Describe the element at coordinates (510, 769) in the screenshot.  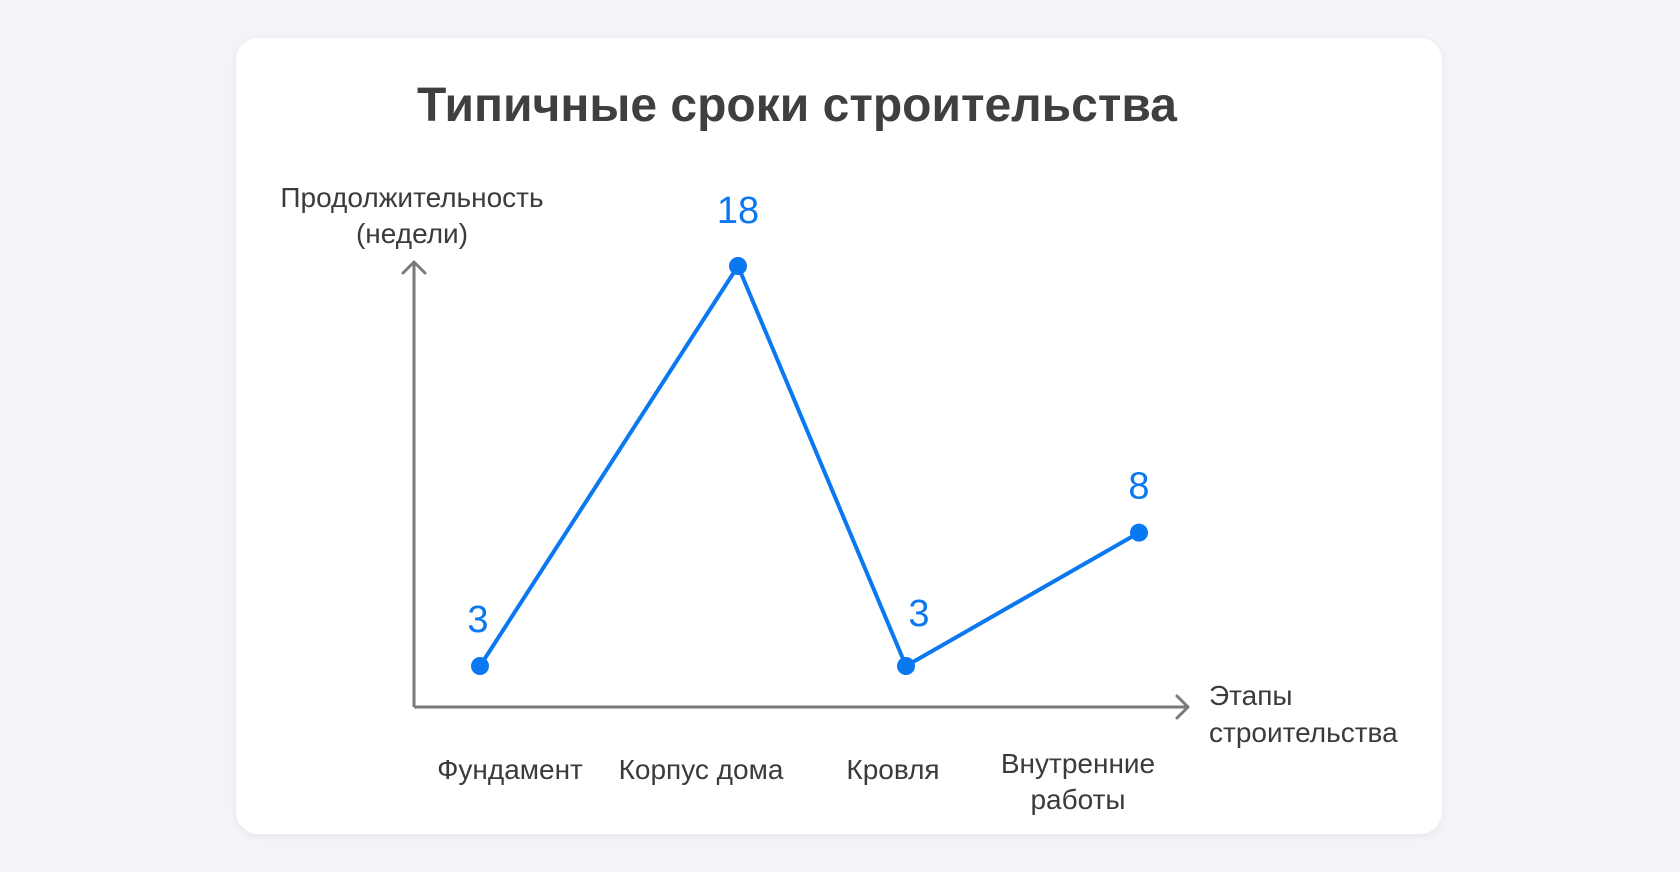
I see `category-label: Фундамент` at that location.